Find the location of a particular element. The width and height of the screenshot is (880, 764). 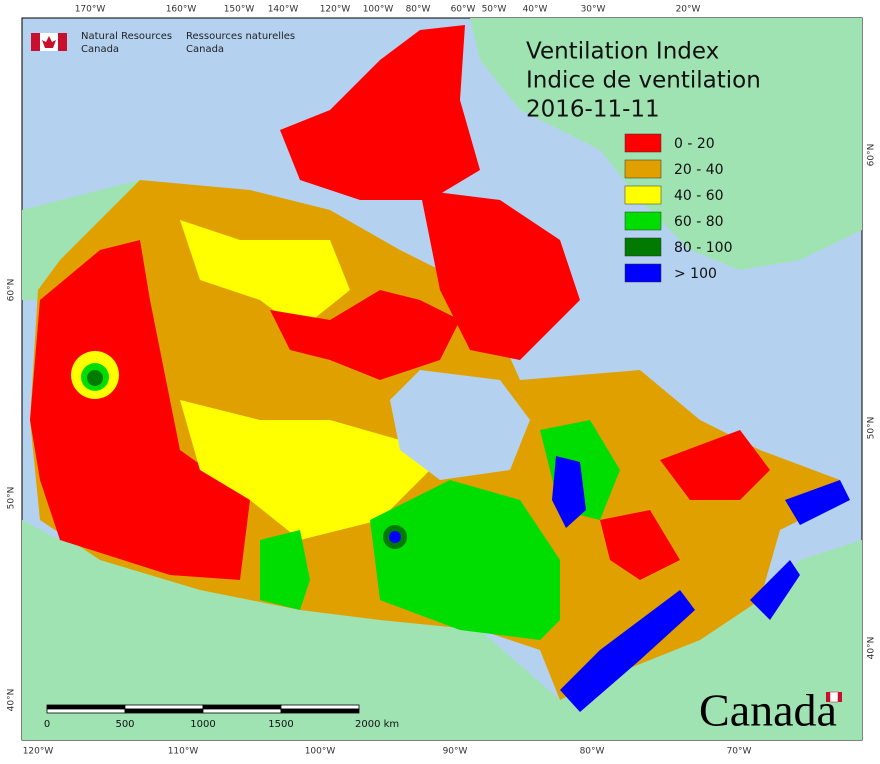

legend-label: 60 - 80 is located at coordinates (699, 222).